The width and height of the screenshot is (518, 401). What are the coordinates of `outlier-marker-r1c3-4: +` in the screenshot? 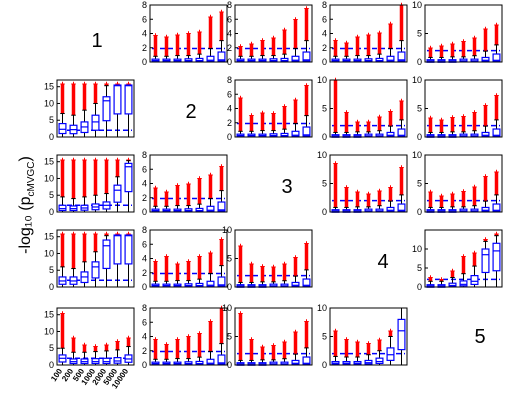 It's located at (284, 30).